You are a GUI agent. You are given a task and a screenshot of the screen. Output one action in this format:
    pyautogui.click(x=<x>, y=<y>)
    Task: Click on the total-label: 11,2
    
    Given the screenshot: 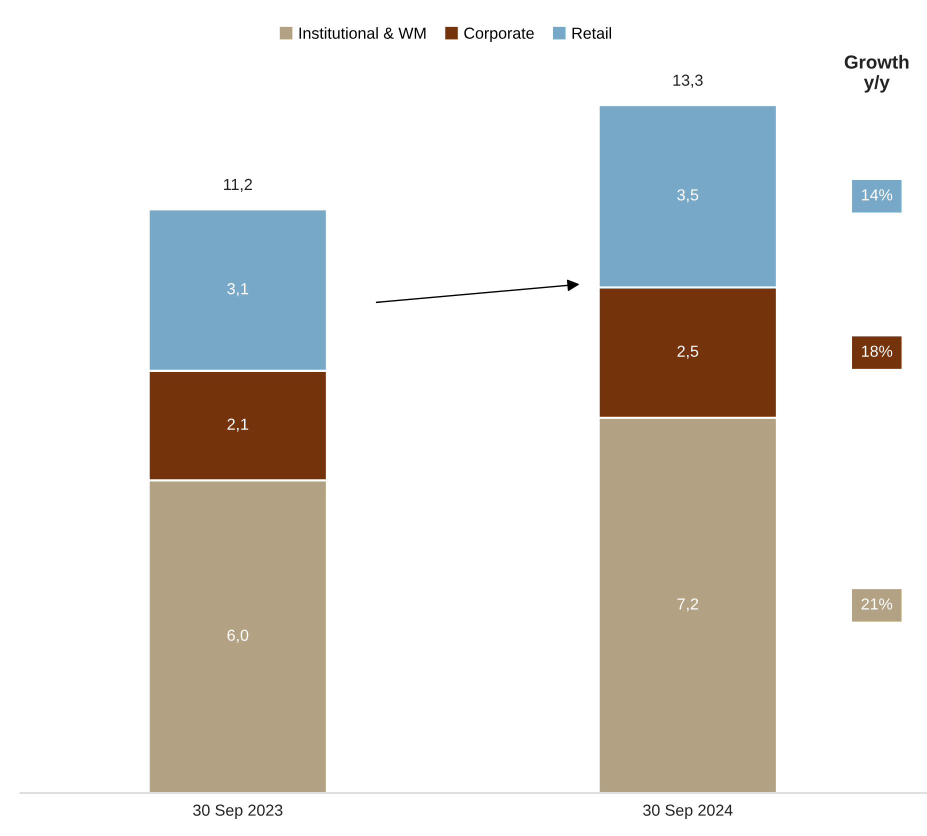 What is the action you would take?
    pyautogui.click(x=238, y=185)
    